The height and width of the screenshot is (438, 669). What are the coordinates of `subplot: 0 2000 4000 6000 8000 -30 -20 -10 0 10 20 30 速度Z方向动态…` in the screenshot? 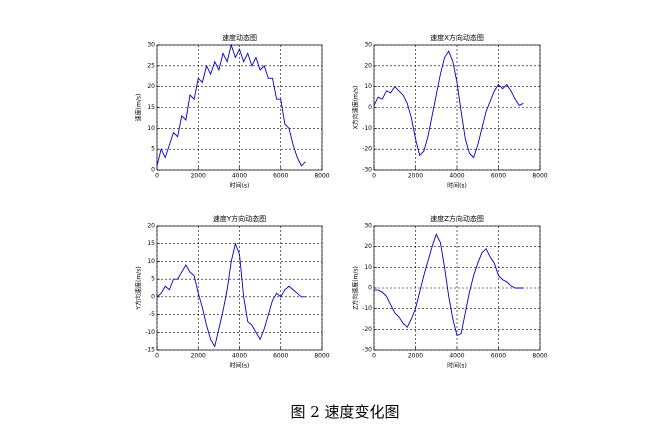 It's located at (450, 292).